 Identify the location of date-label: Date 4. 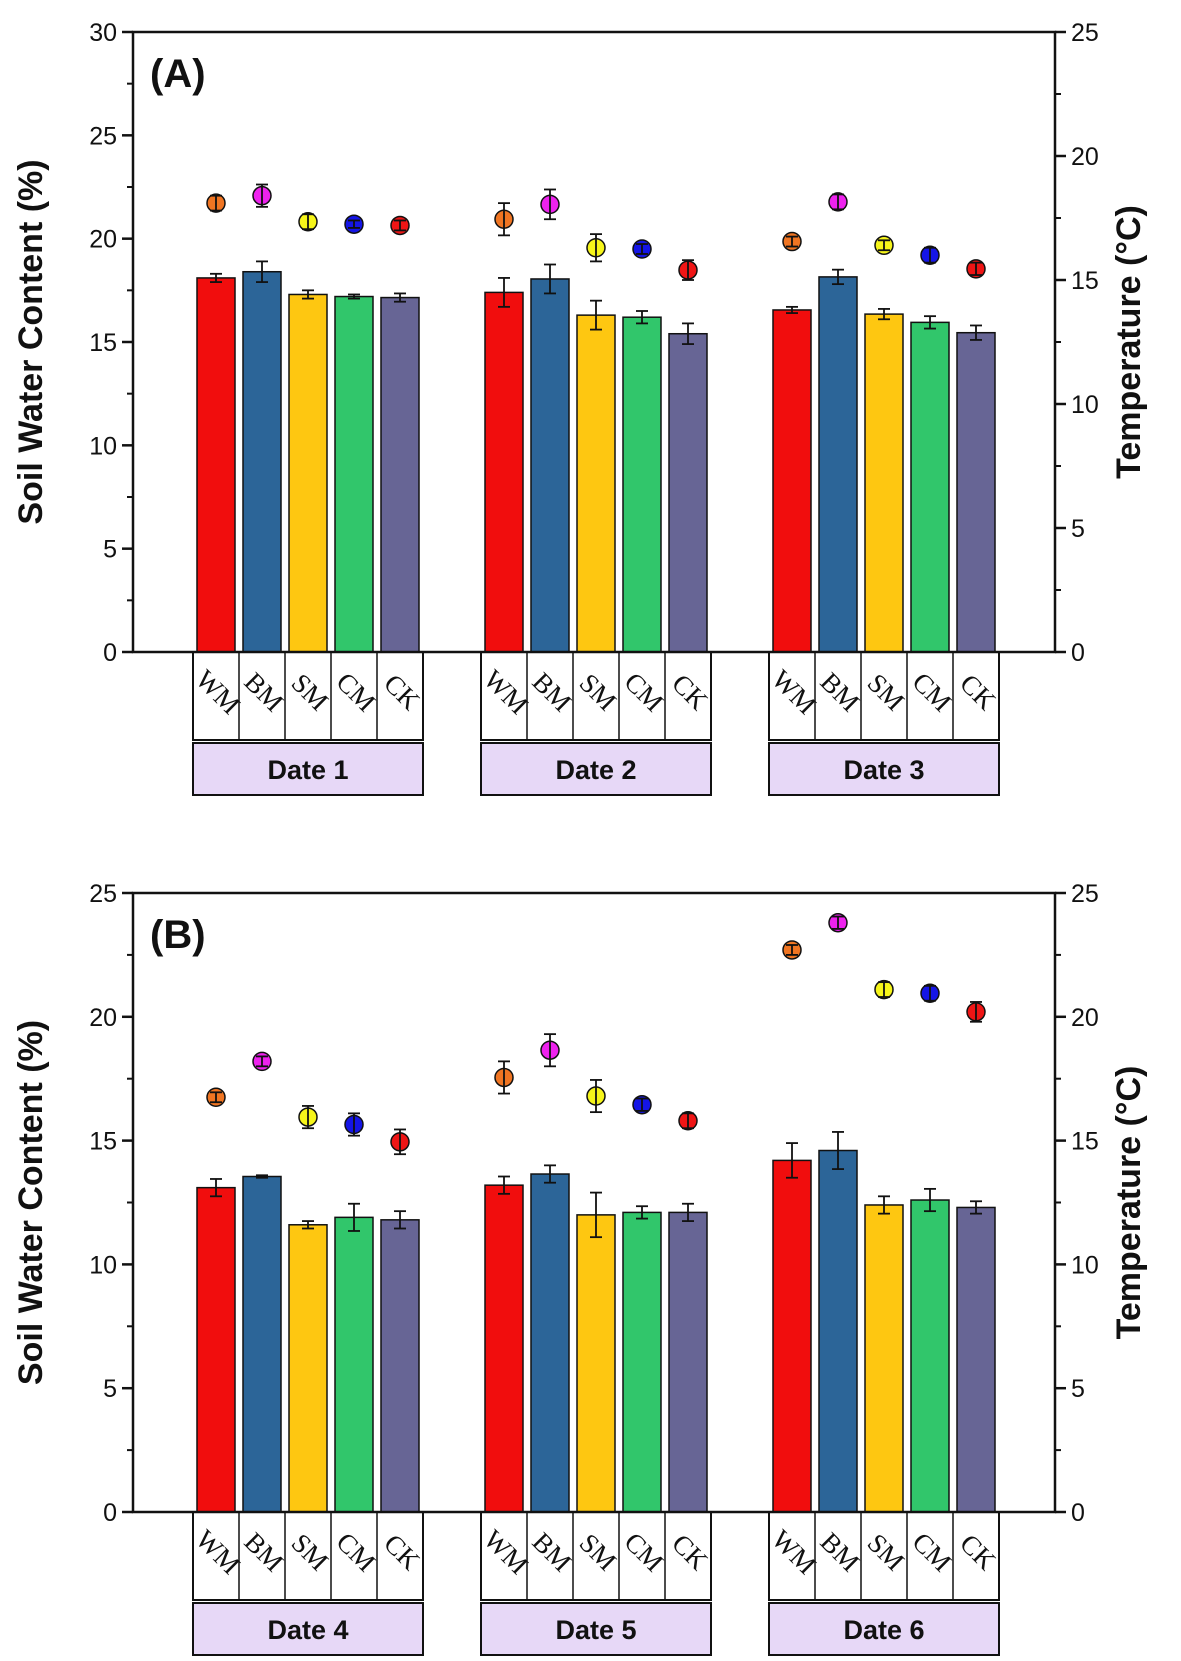
(307, 1630).